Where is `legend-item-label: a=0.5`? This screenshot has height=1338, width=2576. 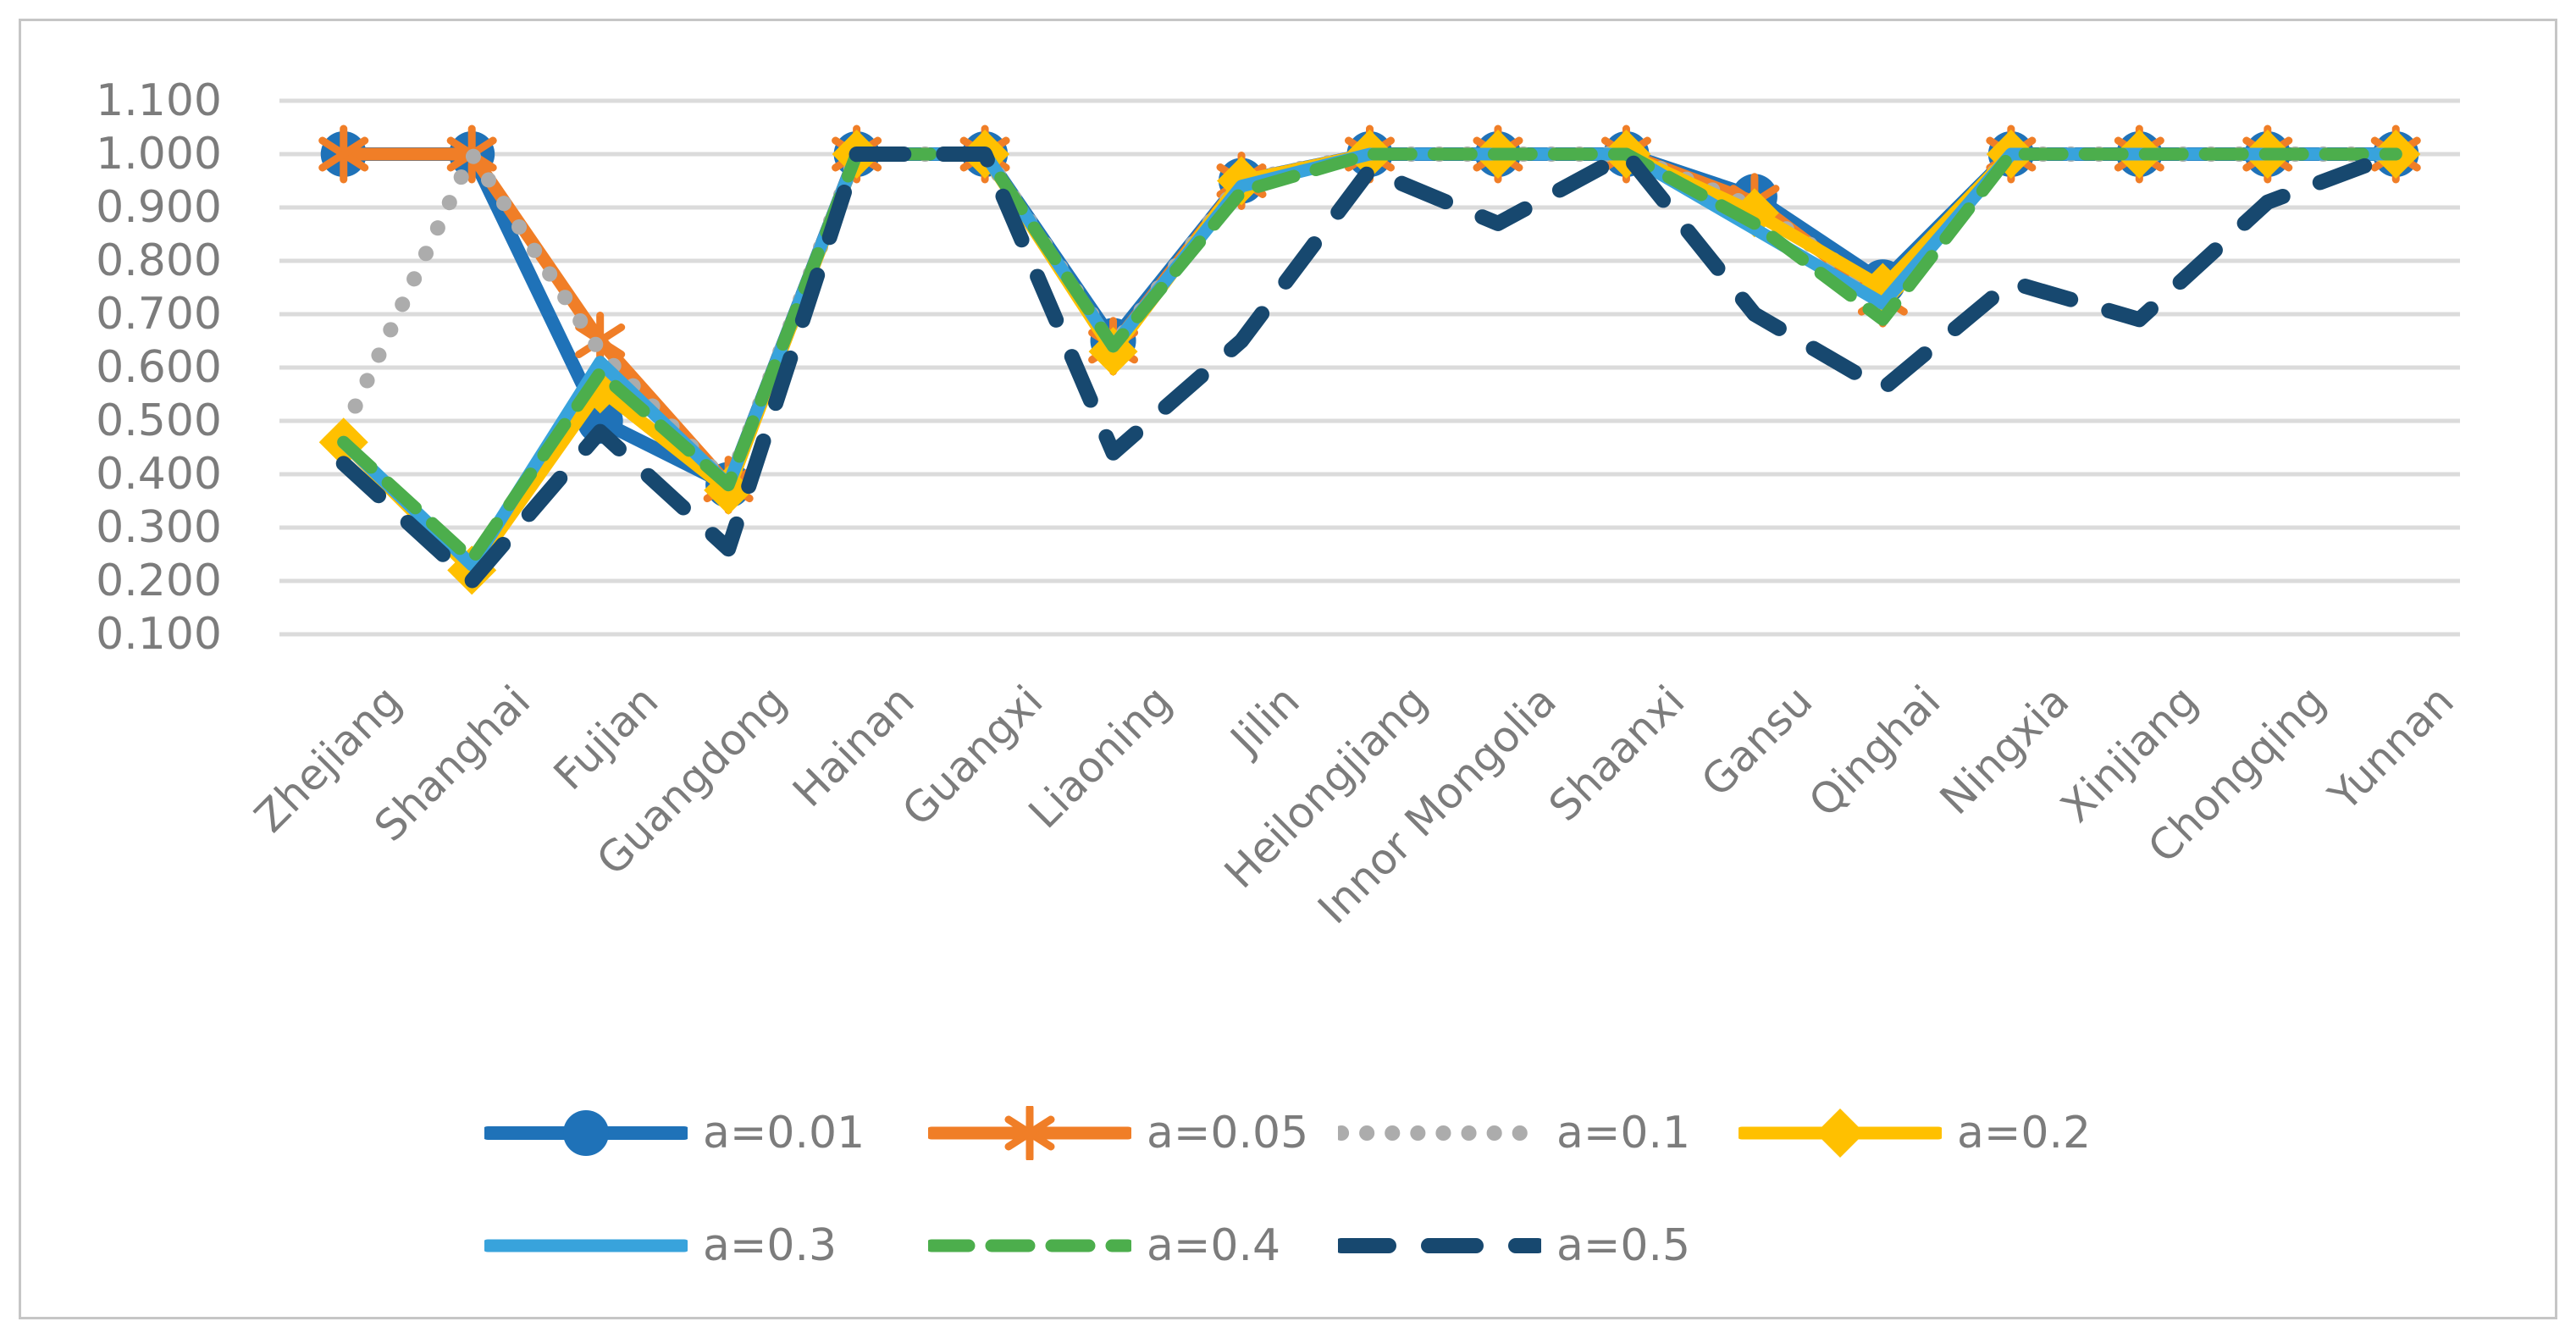 legend-item-label: a=0.5 is located at coordinates (1623, 1245).